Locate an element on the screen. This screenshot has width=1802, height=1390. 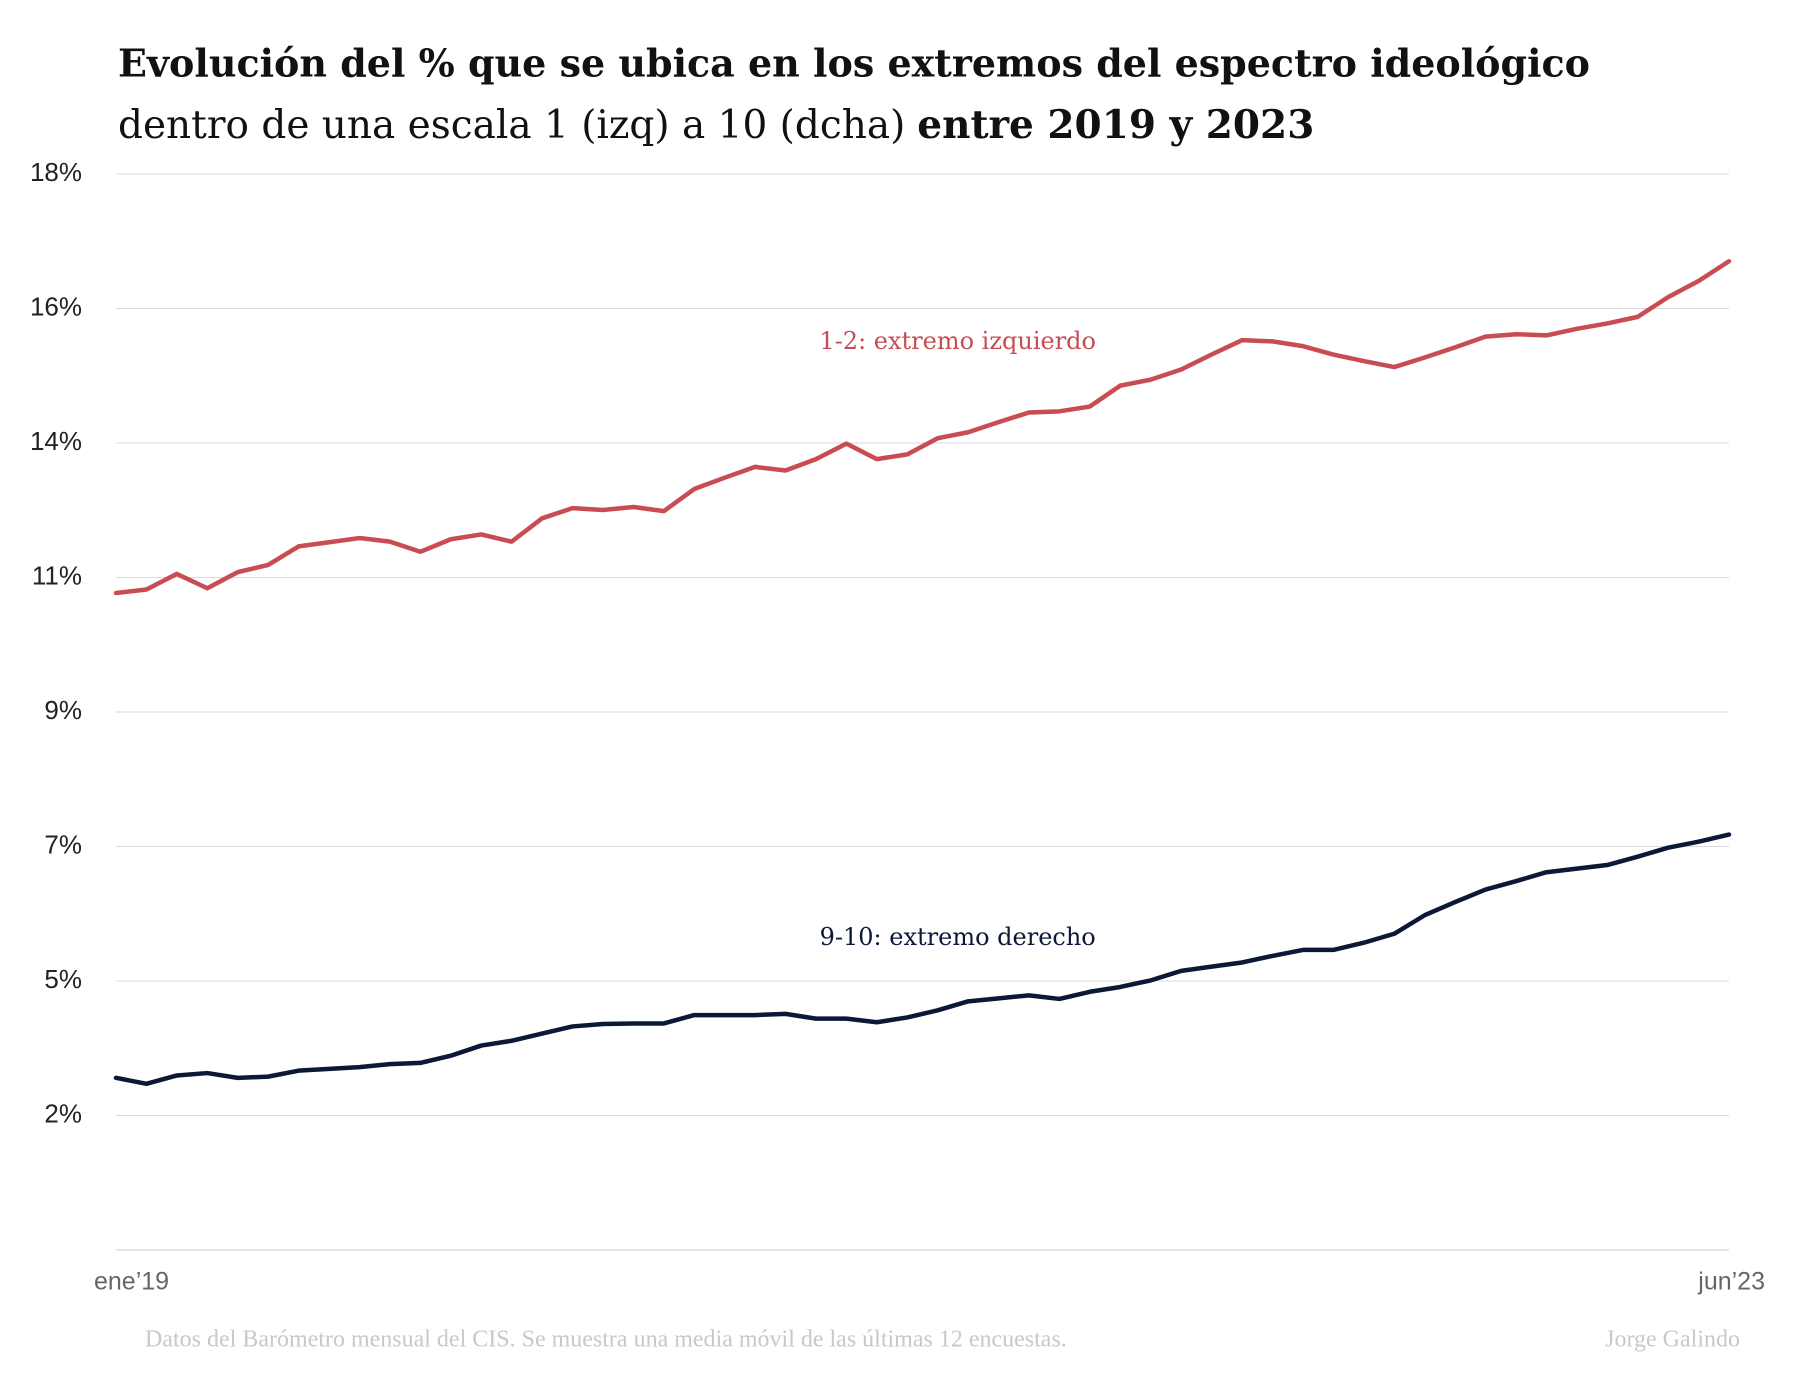
y-tick-label: 7% is located at coordinates (63, 844).